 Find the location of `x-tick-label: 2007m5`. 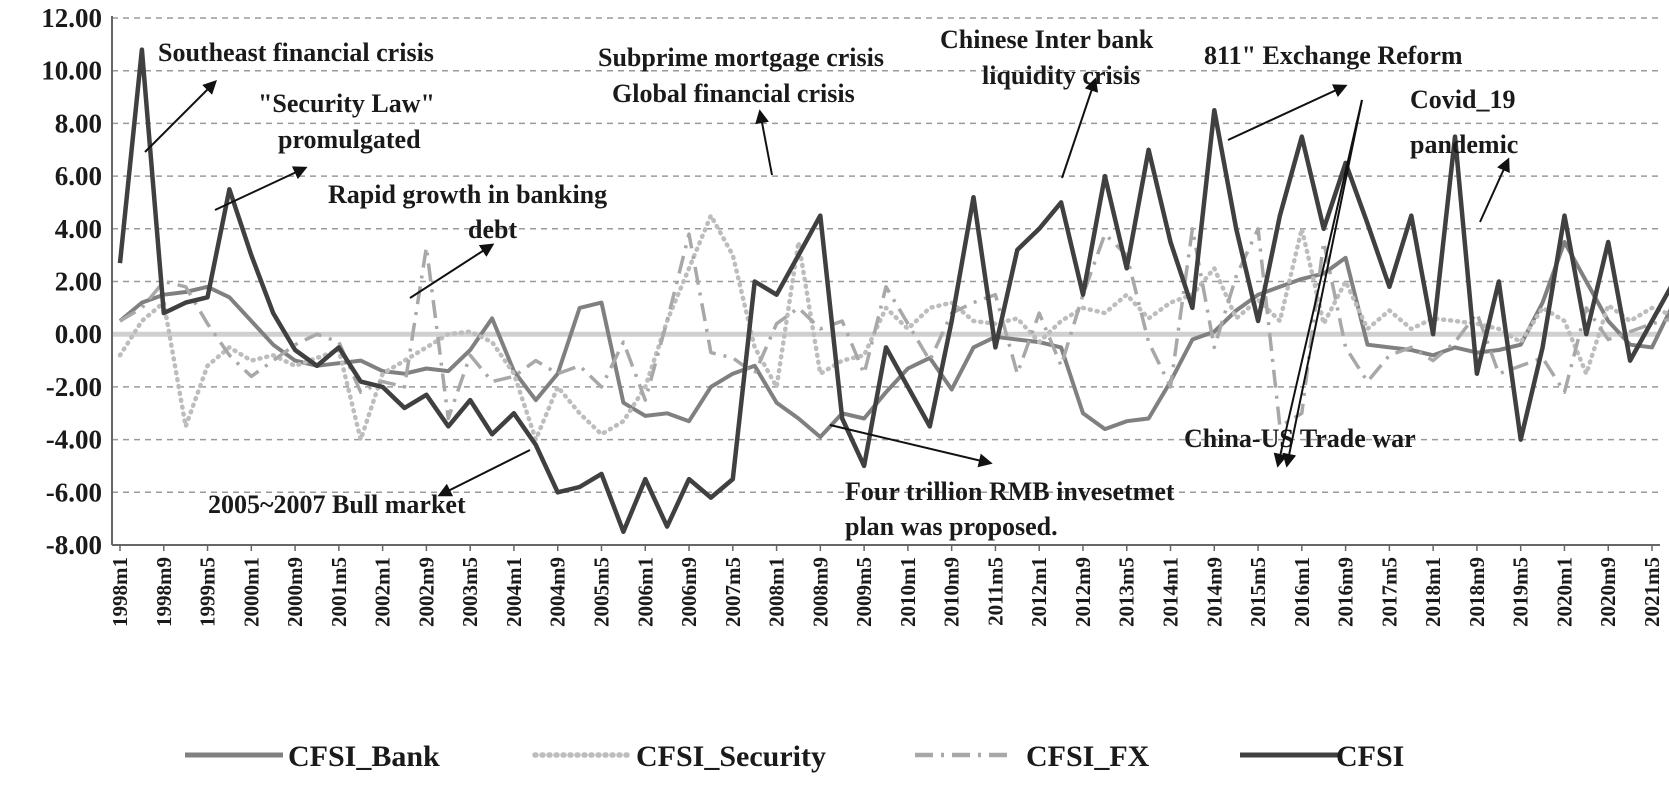

x-tick-label: 2007m5 is located at coordinates (733, 592).